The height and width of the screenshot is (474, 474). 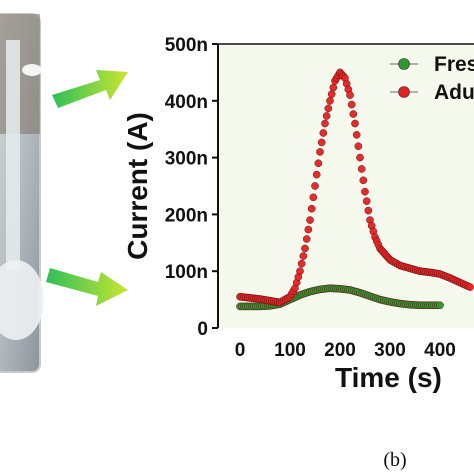 I want to click on x-tick-label: 300, so click(x=390, y=350).